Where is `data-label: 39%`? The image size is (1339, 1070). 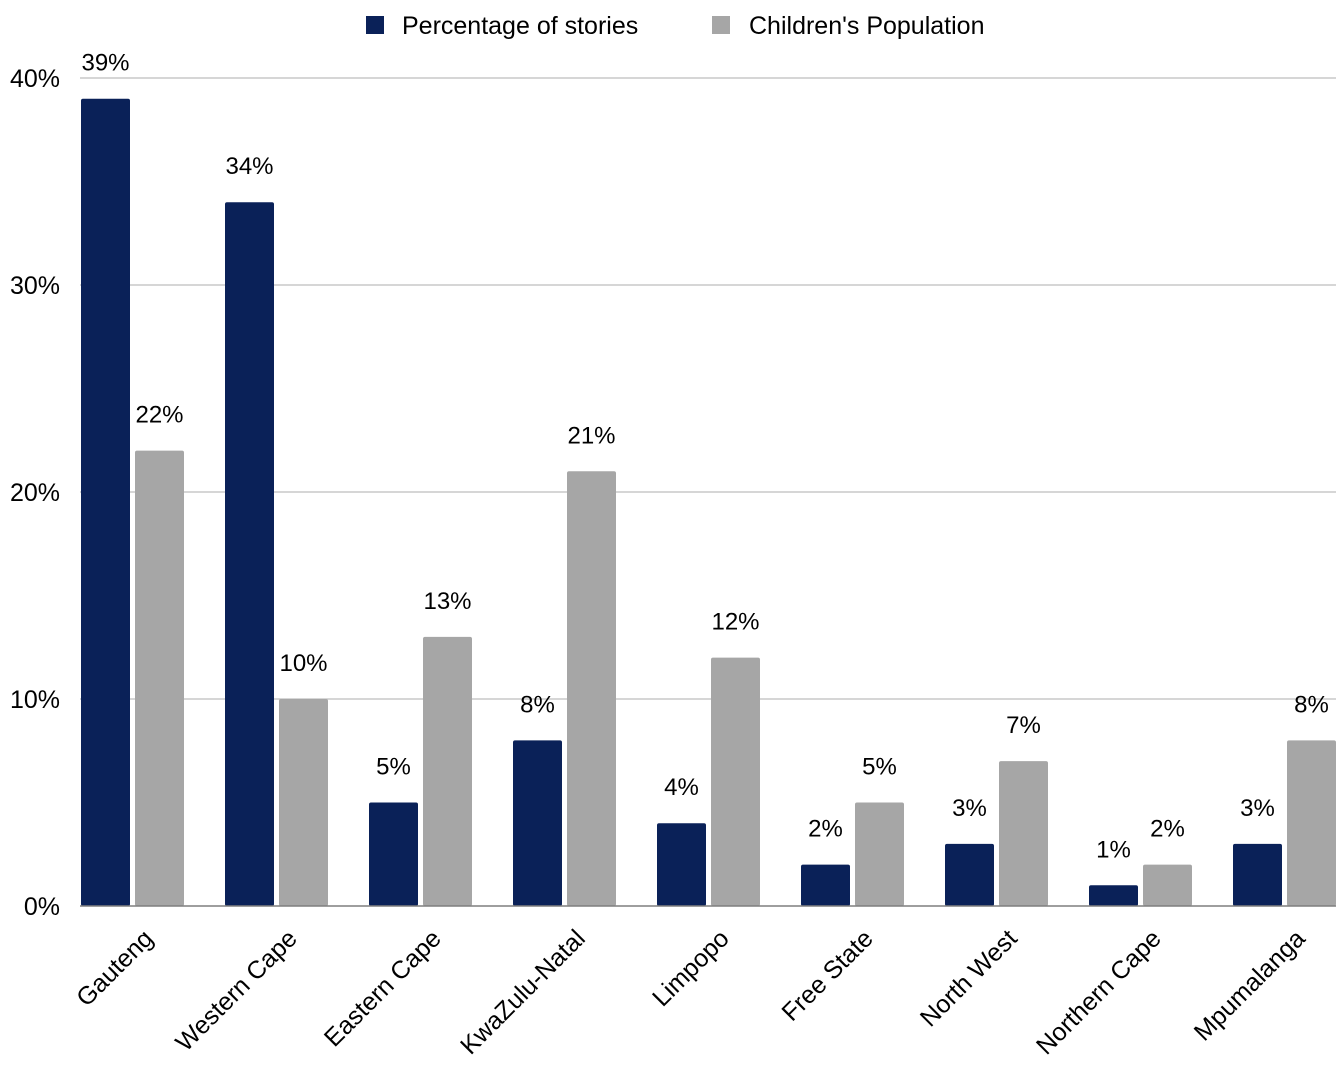
data-label: 39% is located at coordinates (105, 63).